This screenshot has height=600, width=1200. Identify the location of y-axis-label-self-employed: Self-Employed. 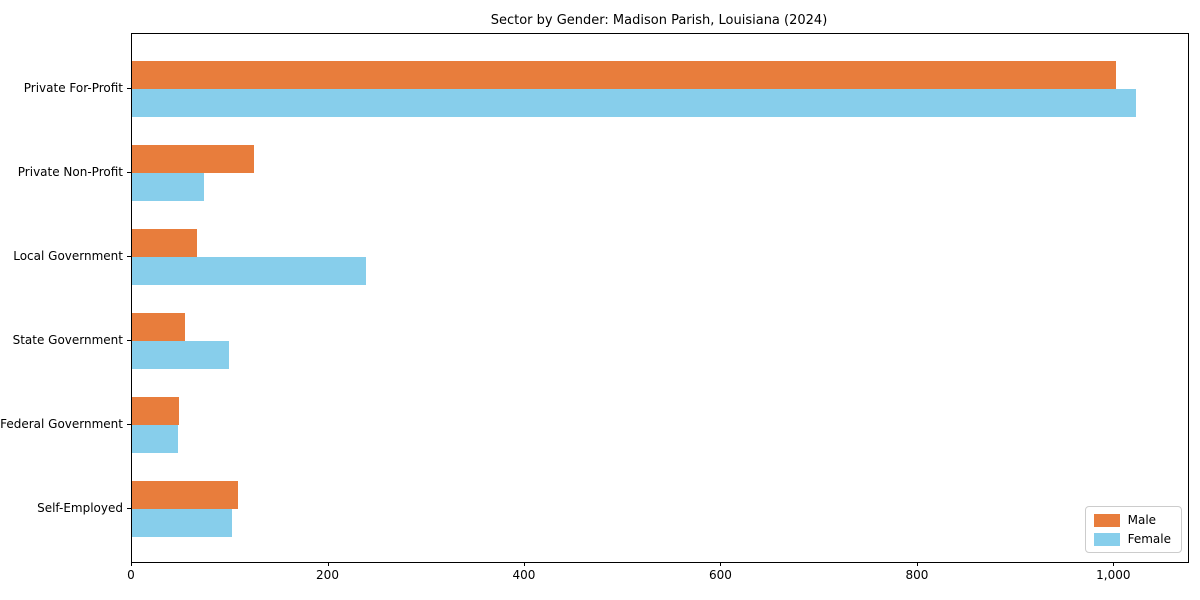
(80, 508).